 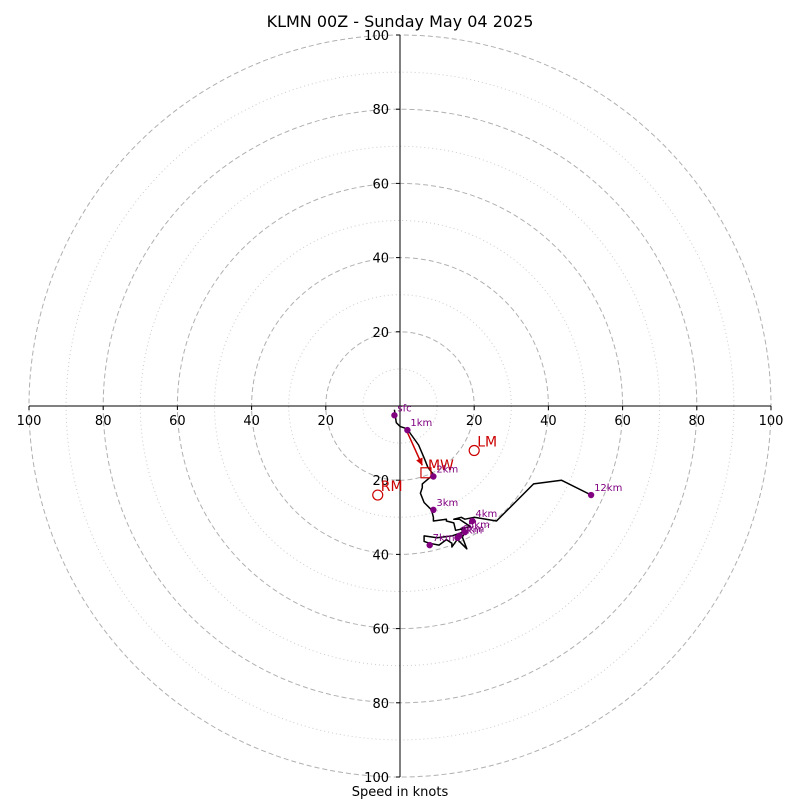 What do you see at coordinates (487, 443) in the screenshot?
I see `left-mover-label: LM` at bounding box center [487, 443].